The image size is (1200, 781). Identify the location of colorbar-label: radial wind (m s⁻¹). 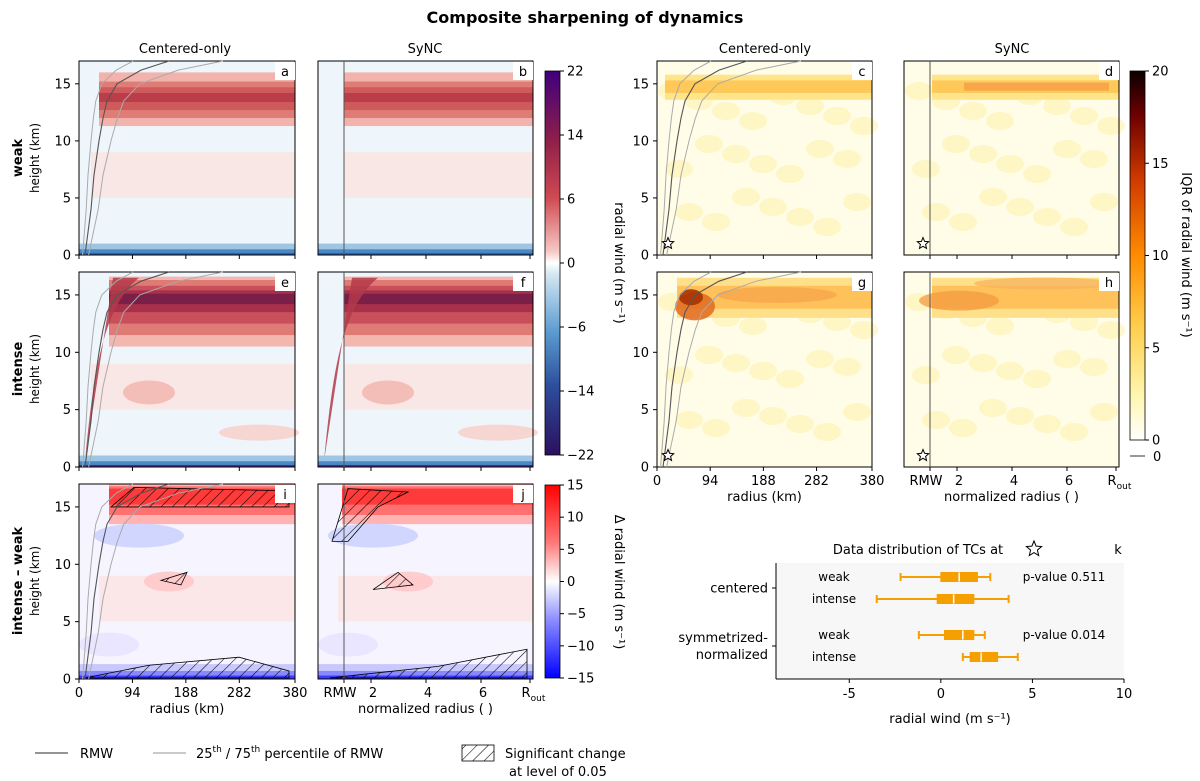
(618, 263).